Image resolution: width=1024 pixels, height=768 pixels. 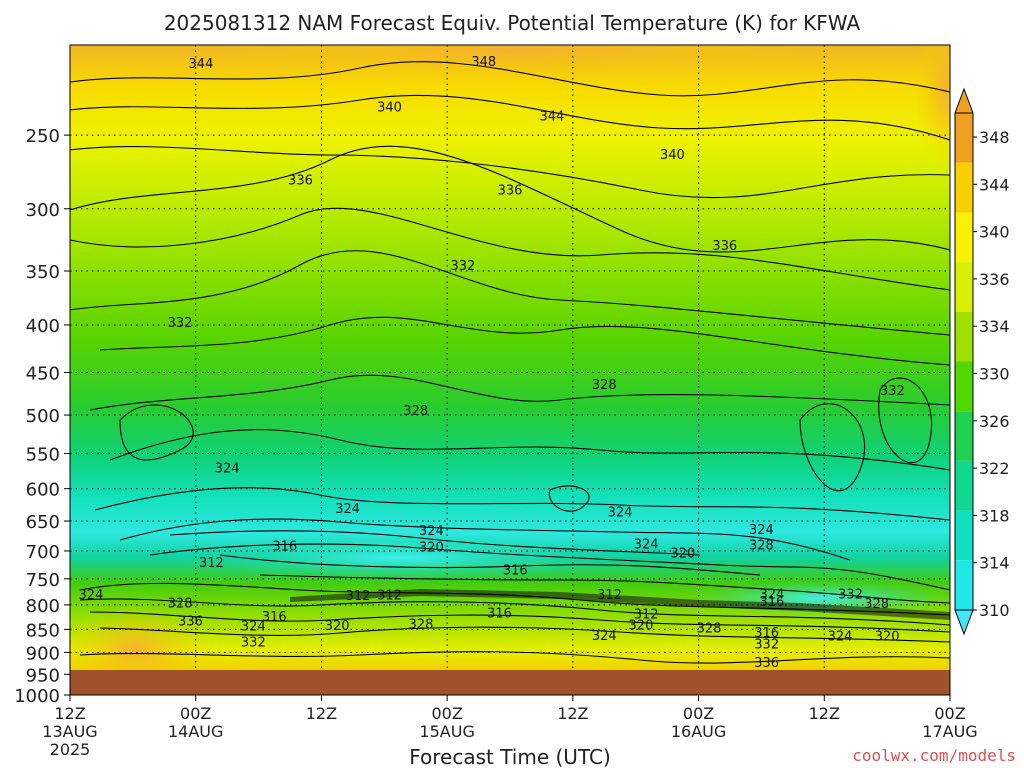 I want to click on y-tick-label: 550, so click(x=43, y=455).